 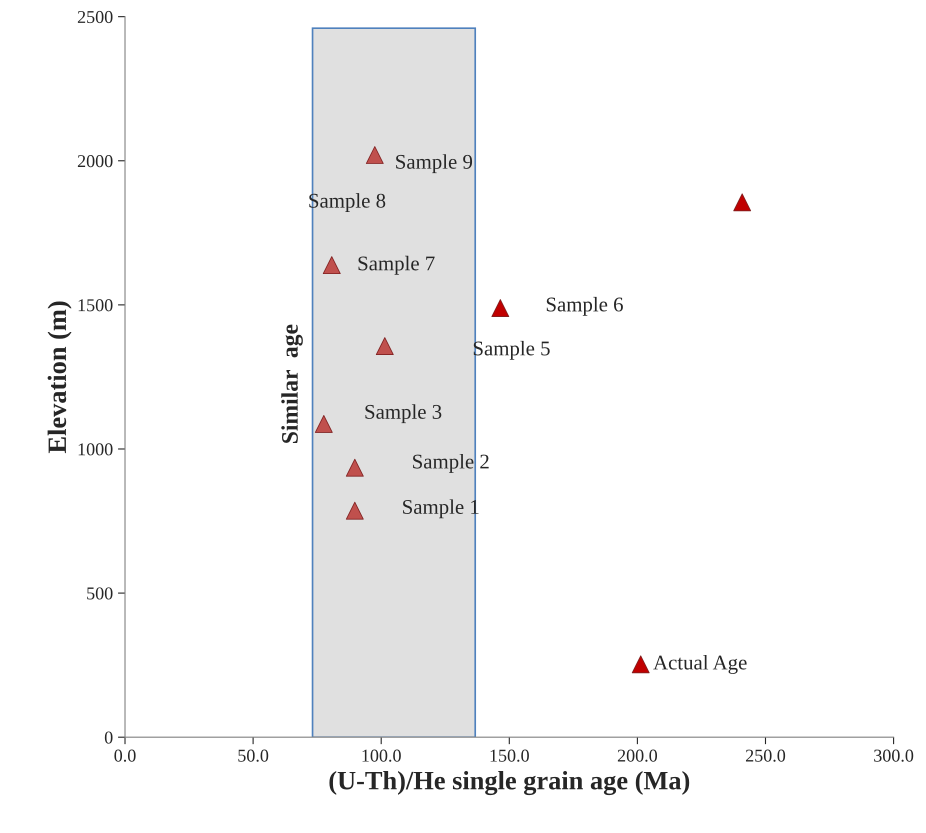 I want to click on y-tick-label: 0, so click(x=108, y=737).